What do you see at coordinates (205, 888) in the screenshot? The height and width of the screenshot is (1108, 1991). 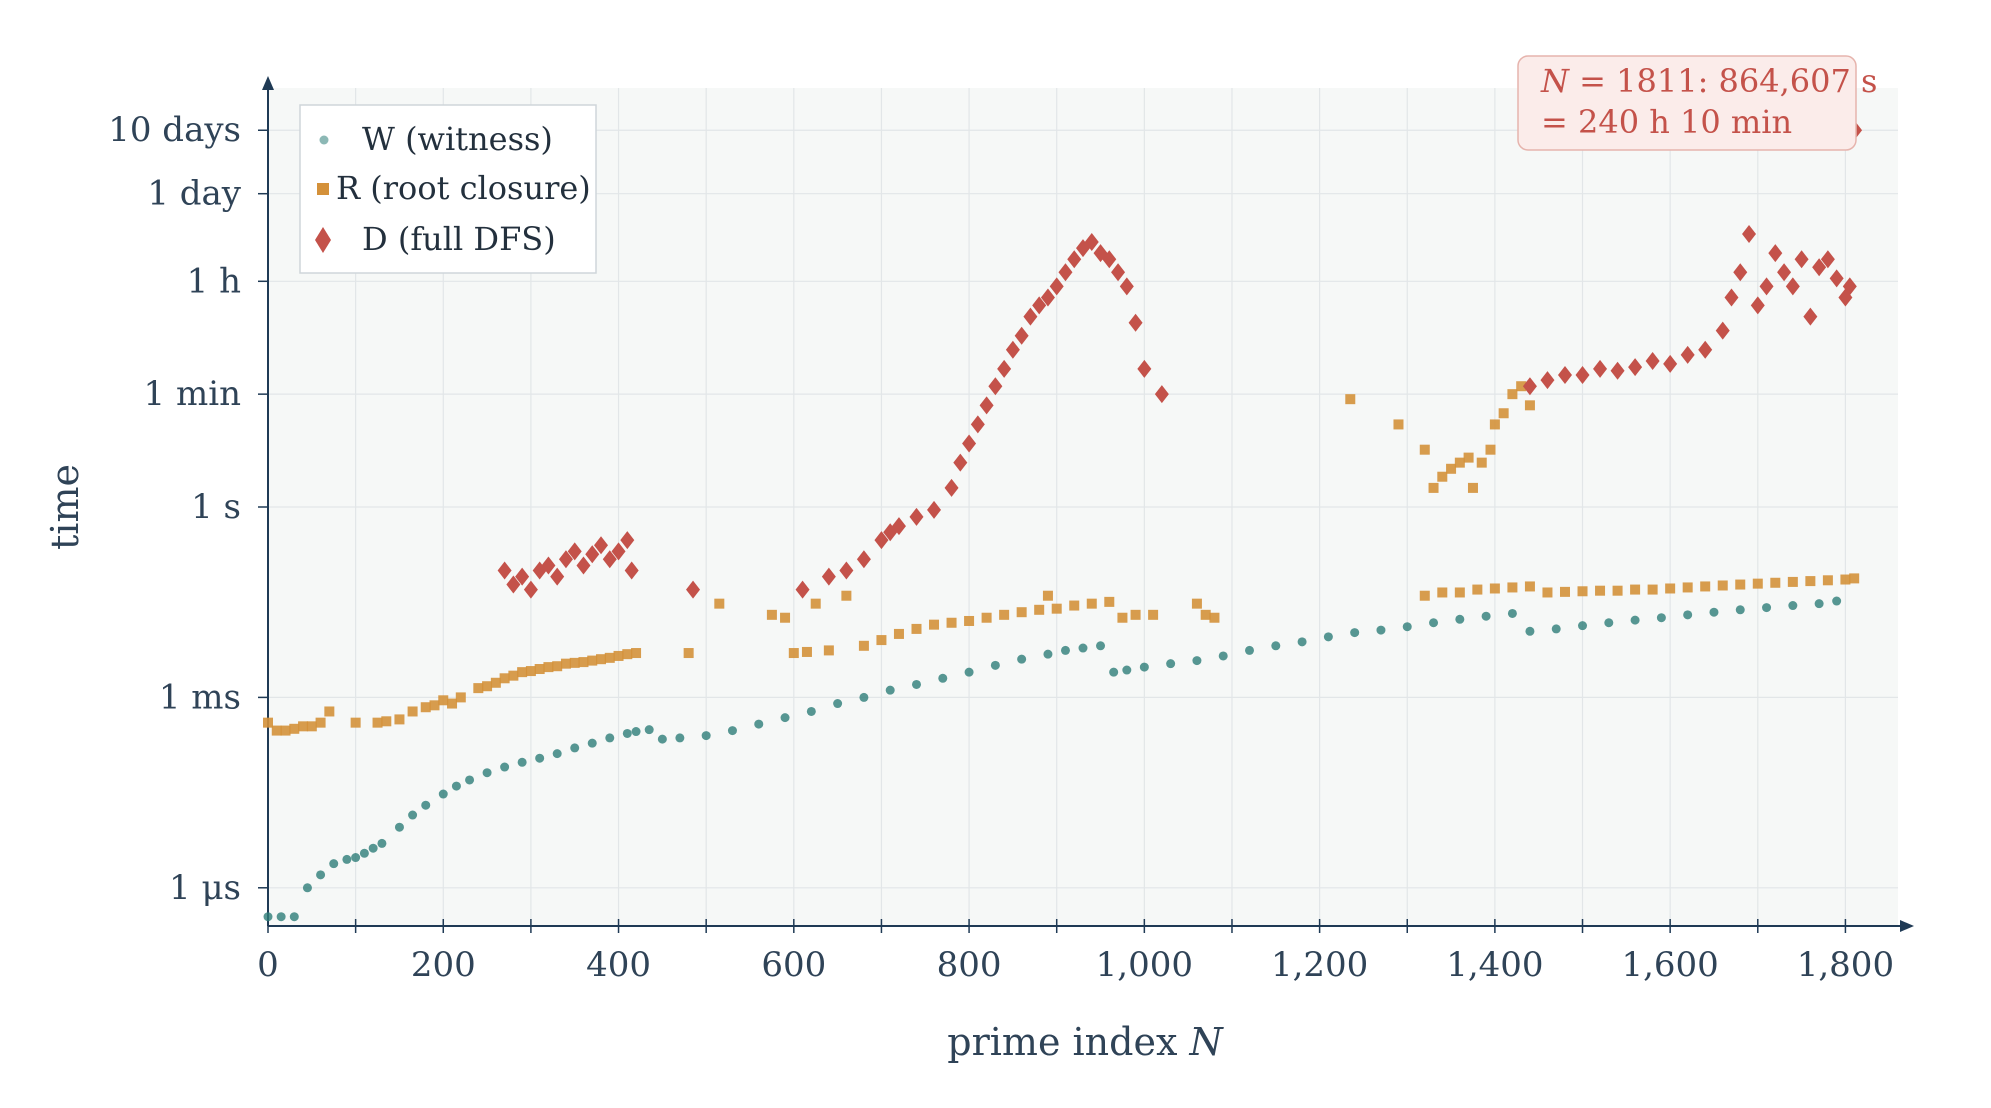 I see `y-tick-label: 1 μs` at bounding box center [205, 888].